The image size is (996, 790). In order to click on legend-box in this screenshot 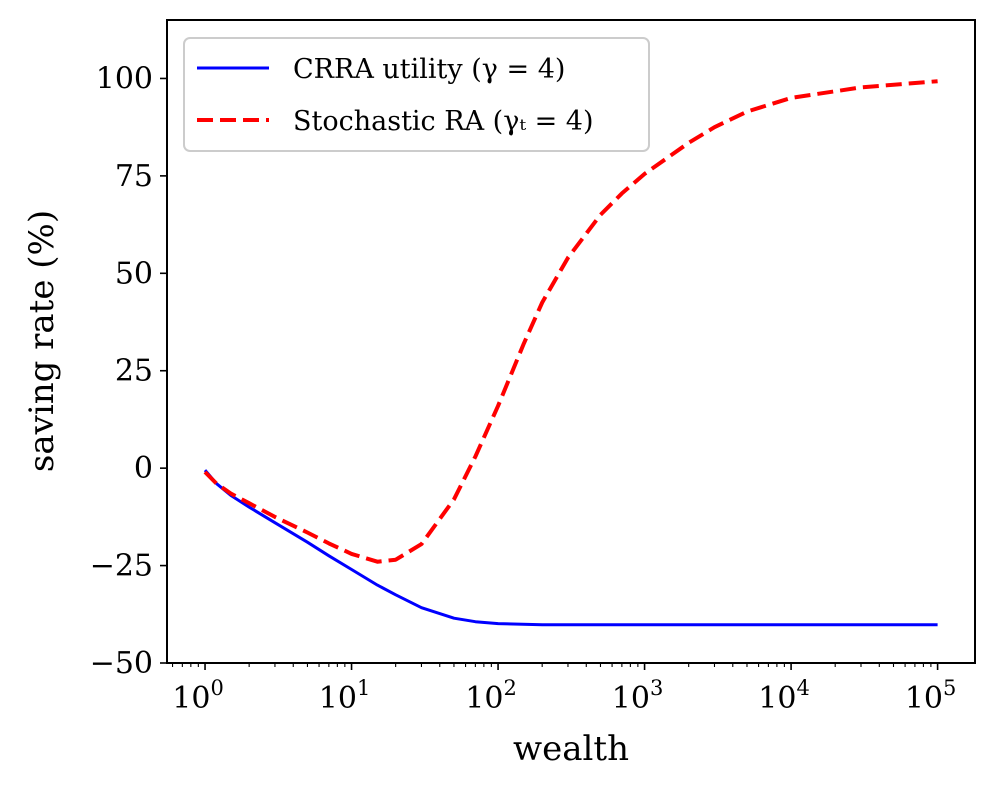, I will do `click(416, 94)`.